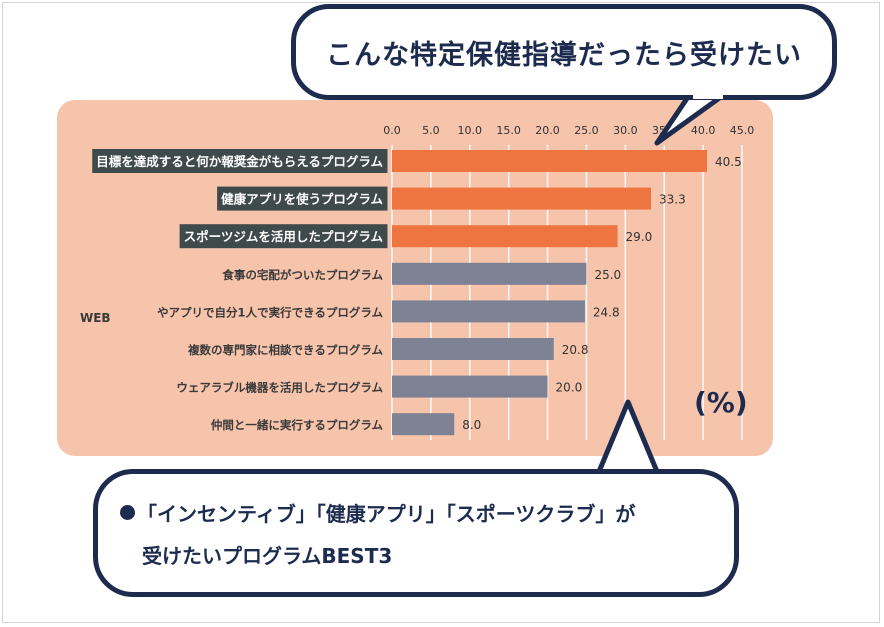 The image size is (884, 627). I want to click on x-tick-label: 20.0, so click(547, 130).